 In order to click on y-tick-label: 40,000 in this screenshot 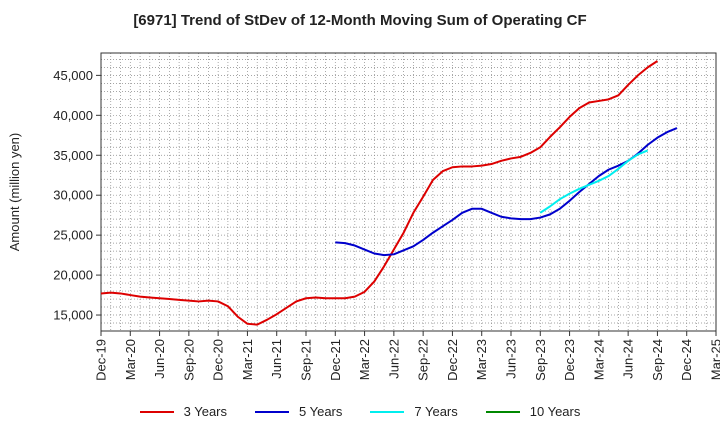, I will do `click(73, 115)`.